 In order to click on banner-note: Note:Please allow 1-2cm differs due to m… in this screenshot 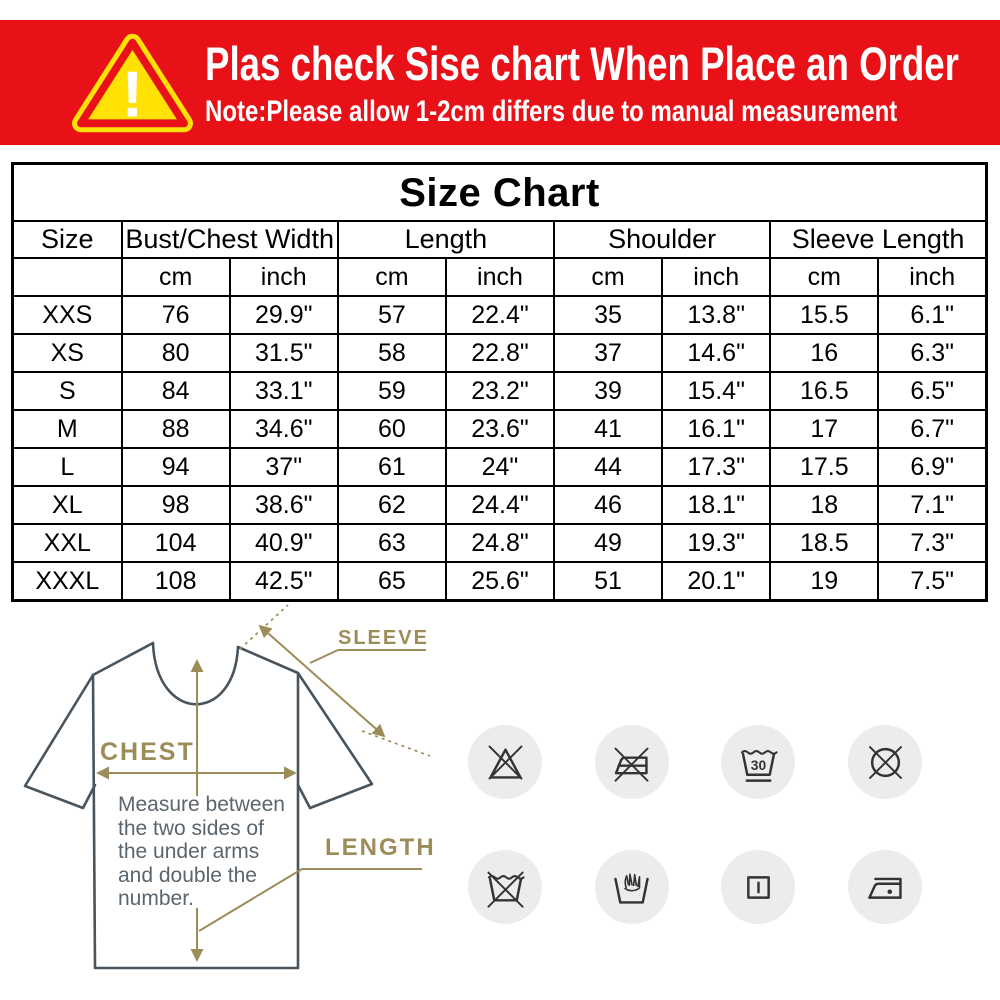, I will do `click(551, 112)`.